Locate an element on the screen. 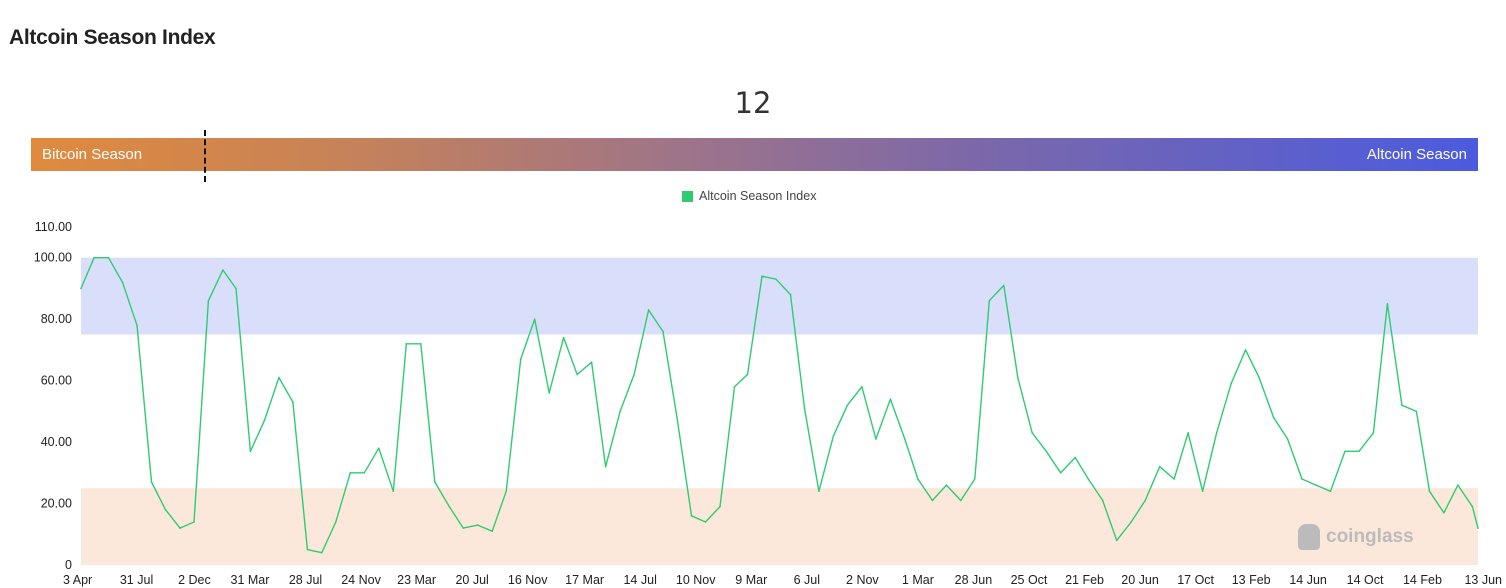  x-tick-label: 20 Jul is located at coordinates (471, 580).